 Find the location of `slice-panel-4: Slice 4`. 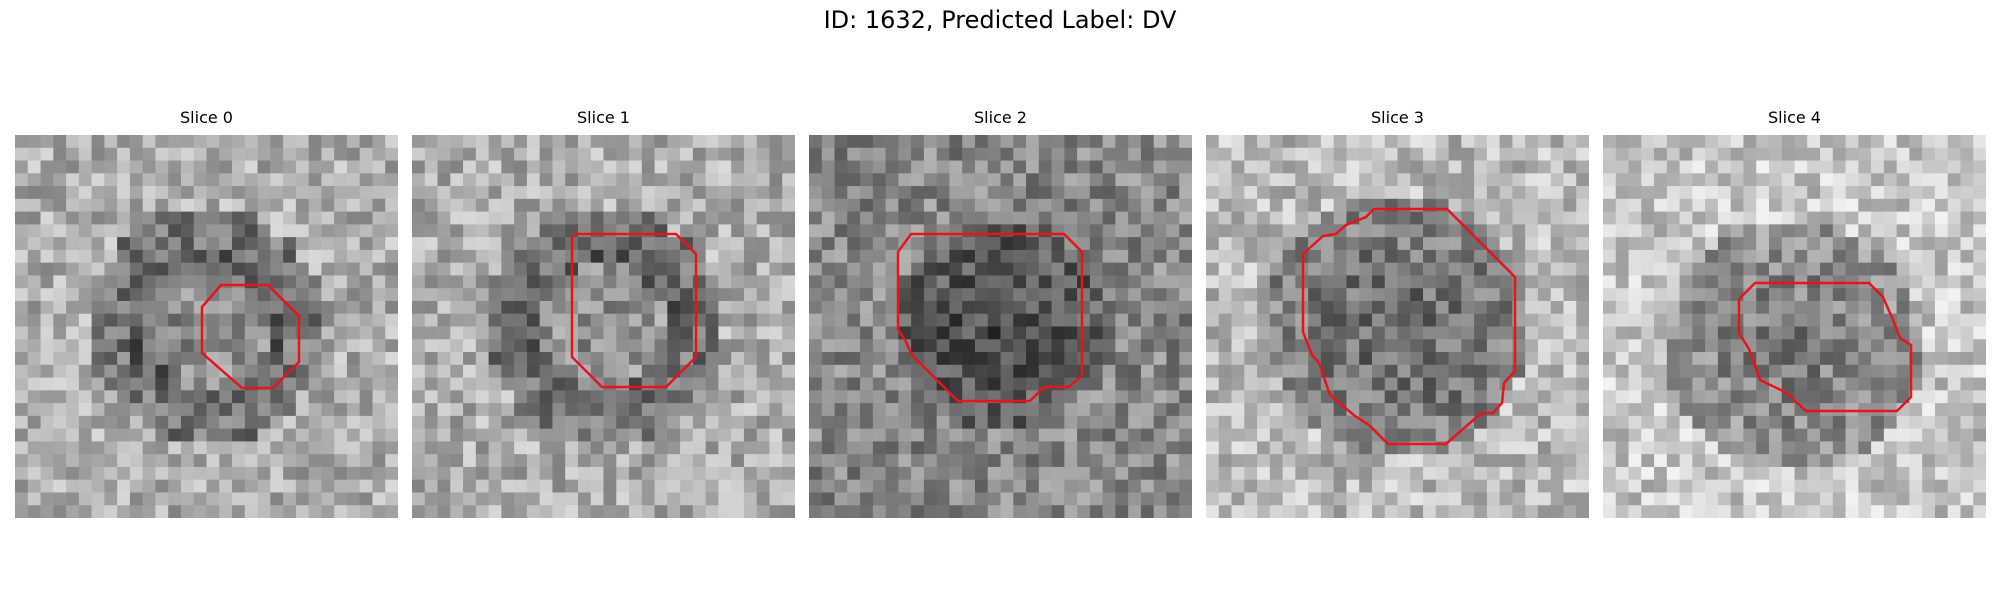

slice-panel-4: Slice 4 is located at coordinates (1794, 313).